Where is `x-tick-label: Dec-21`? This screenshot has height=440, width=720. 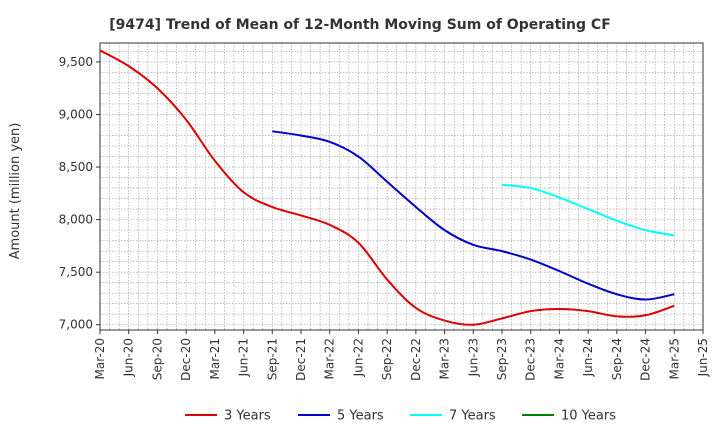 x-tick-label: Dec-21 is located at coordinates (301, 359).